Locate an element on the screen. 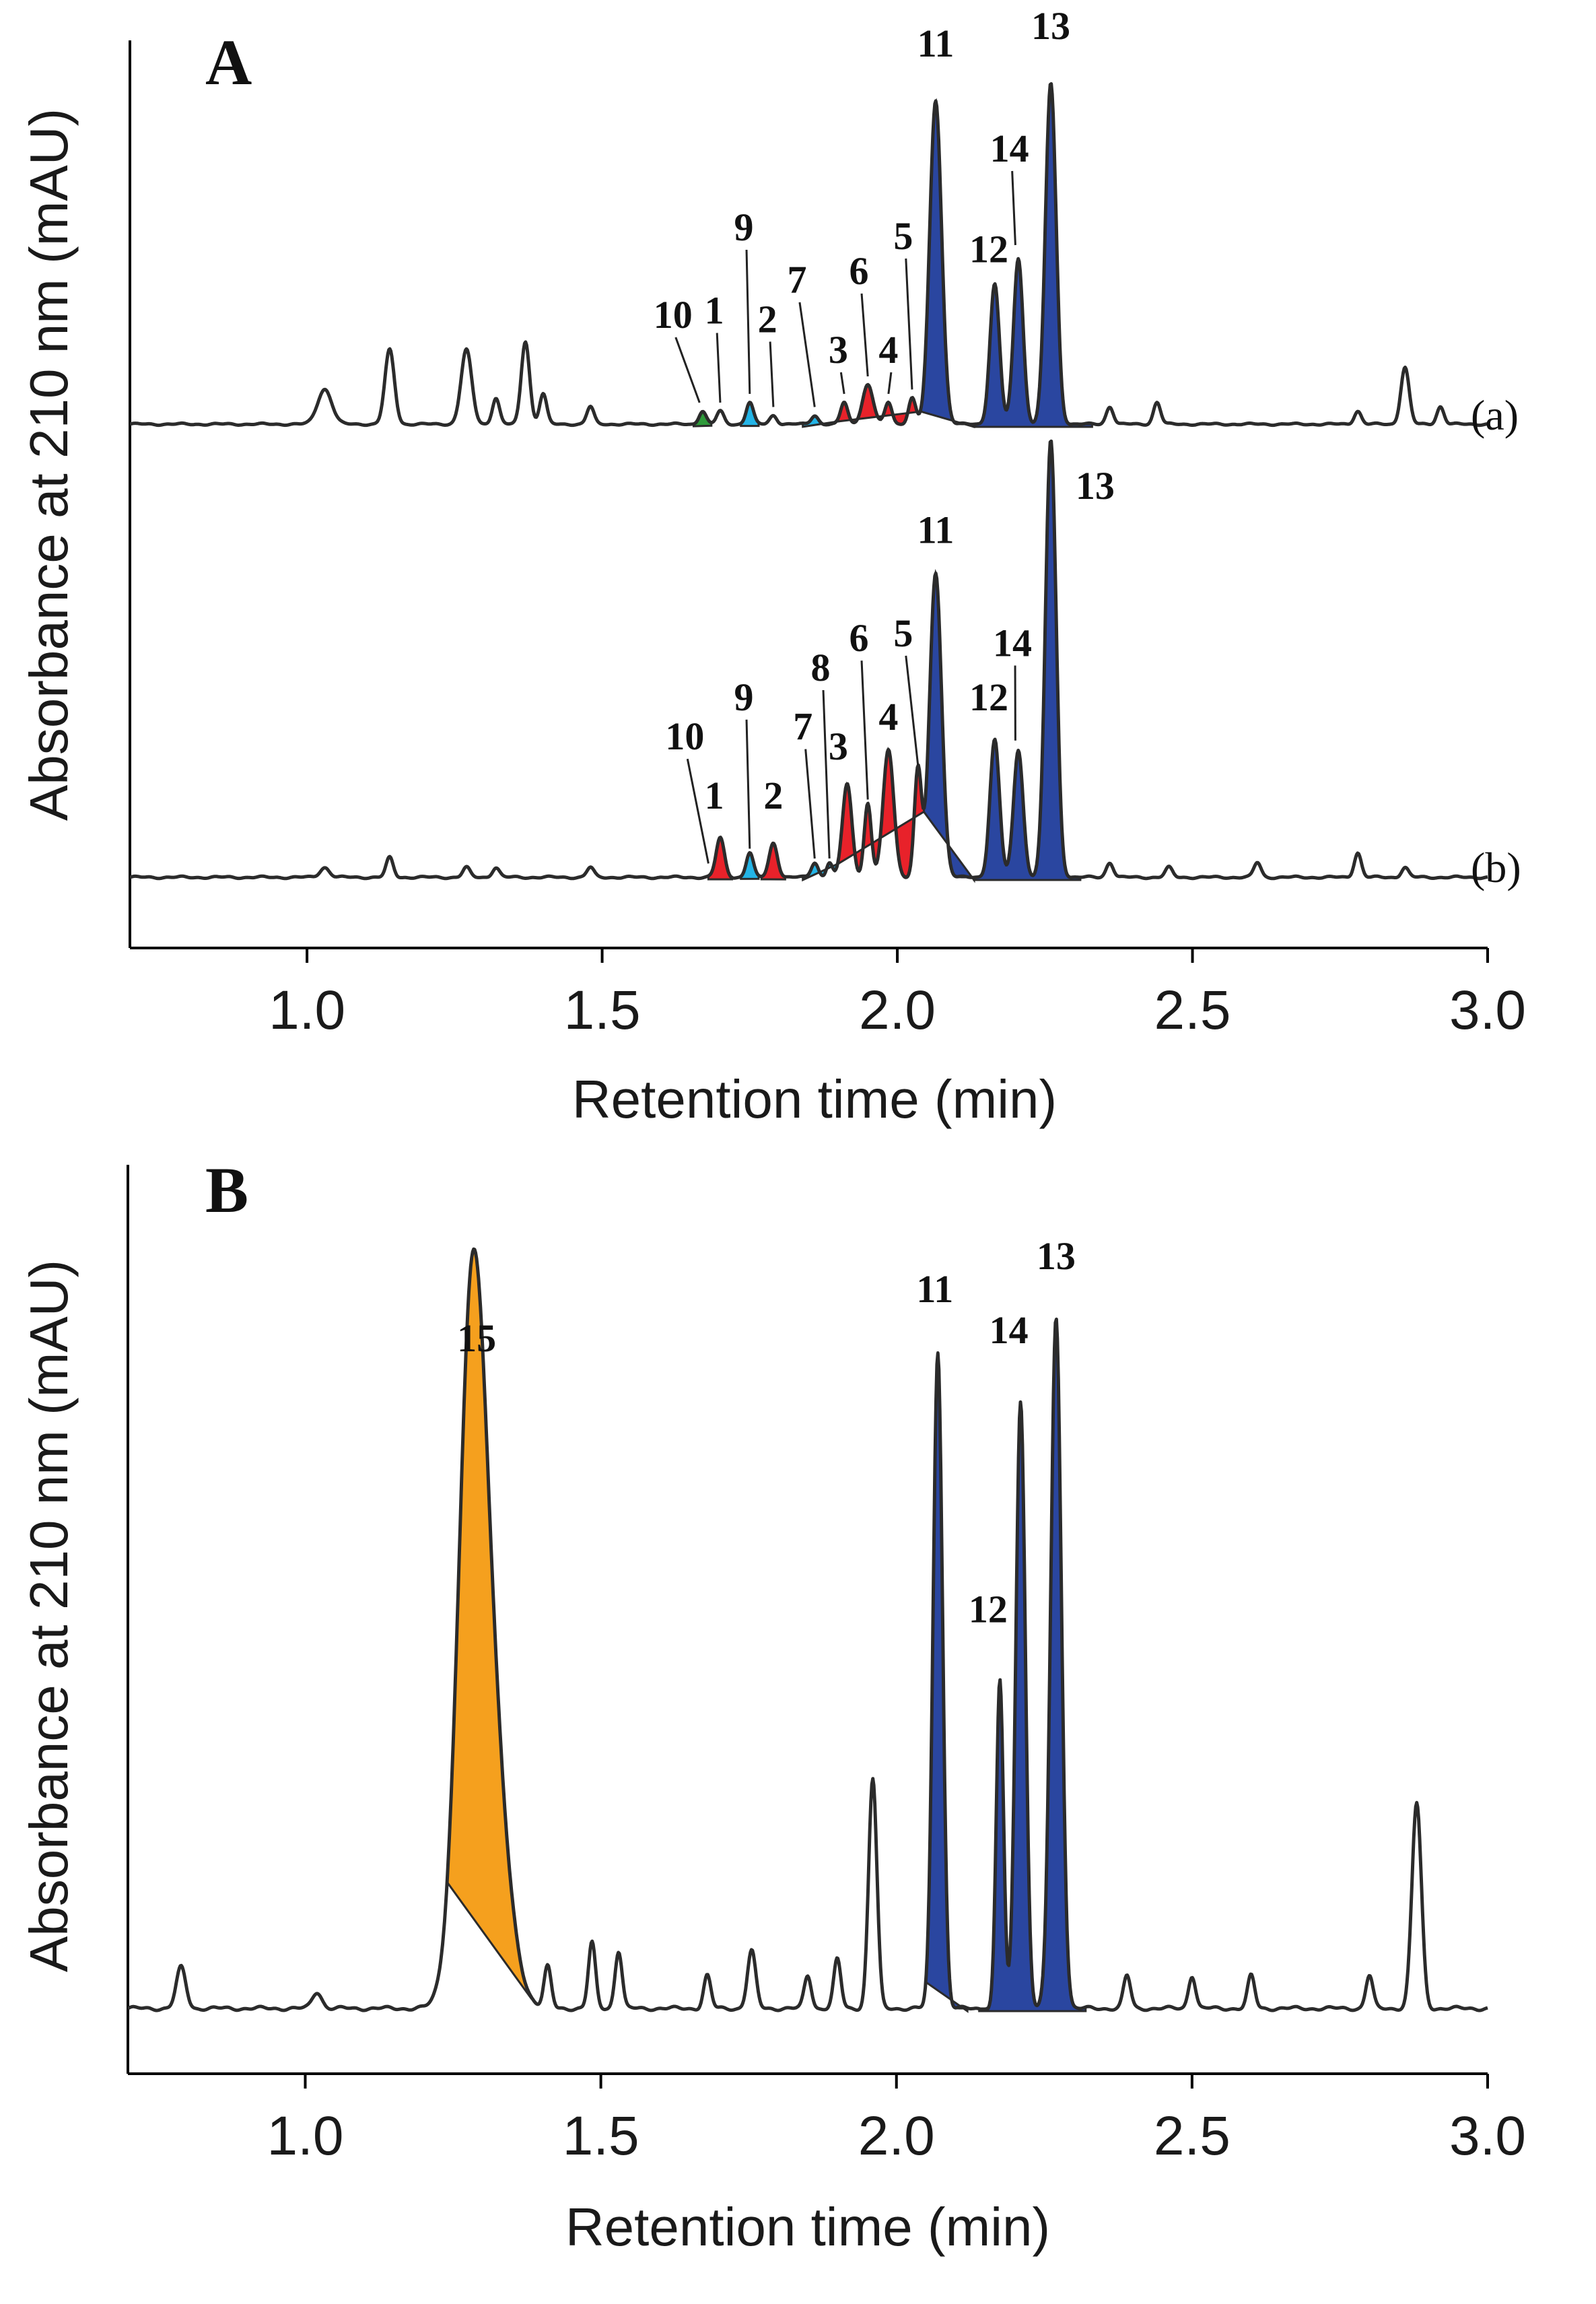 Image resolution: width=1596 pixels, height=2304 pixels. panel-a-shaded-regions is located at coordinates (893, 482).